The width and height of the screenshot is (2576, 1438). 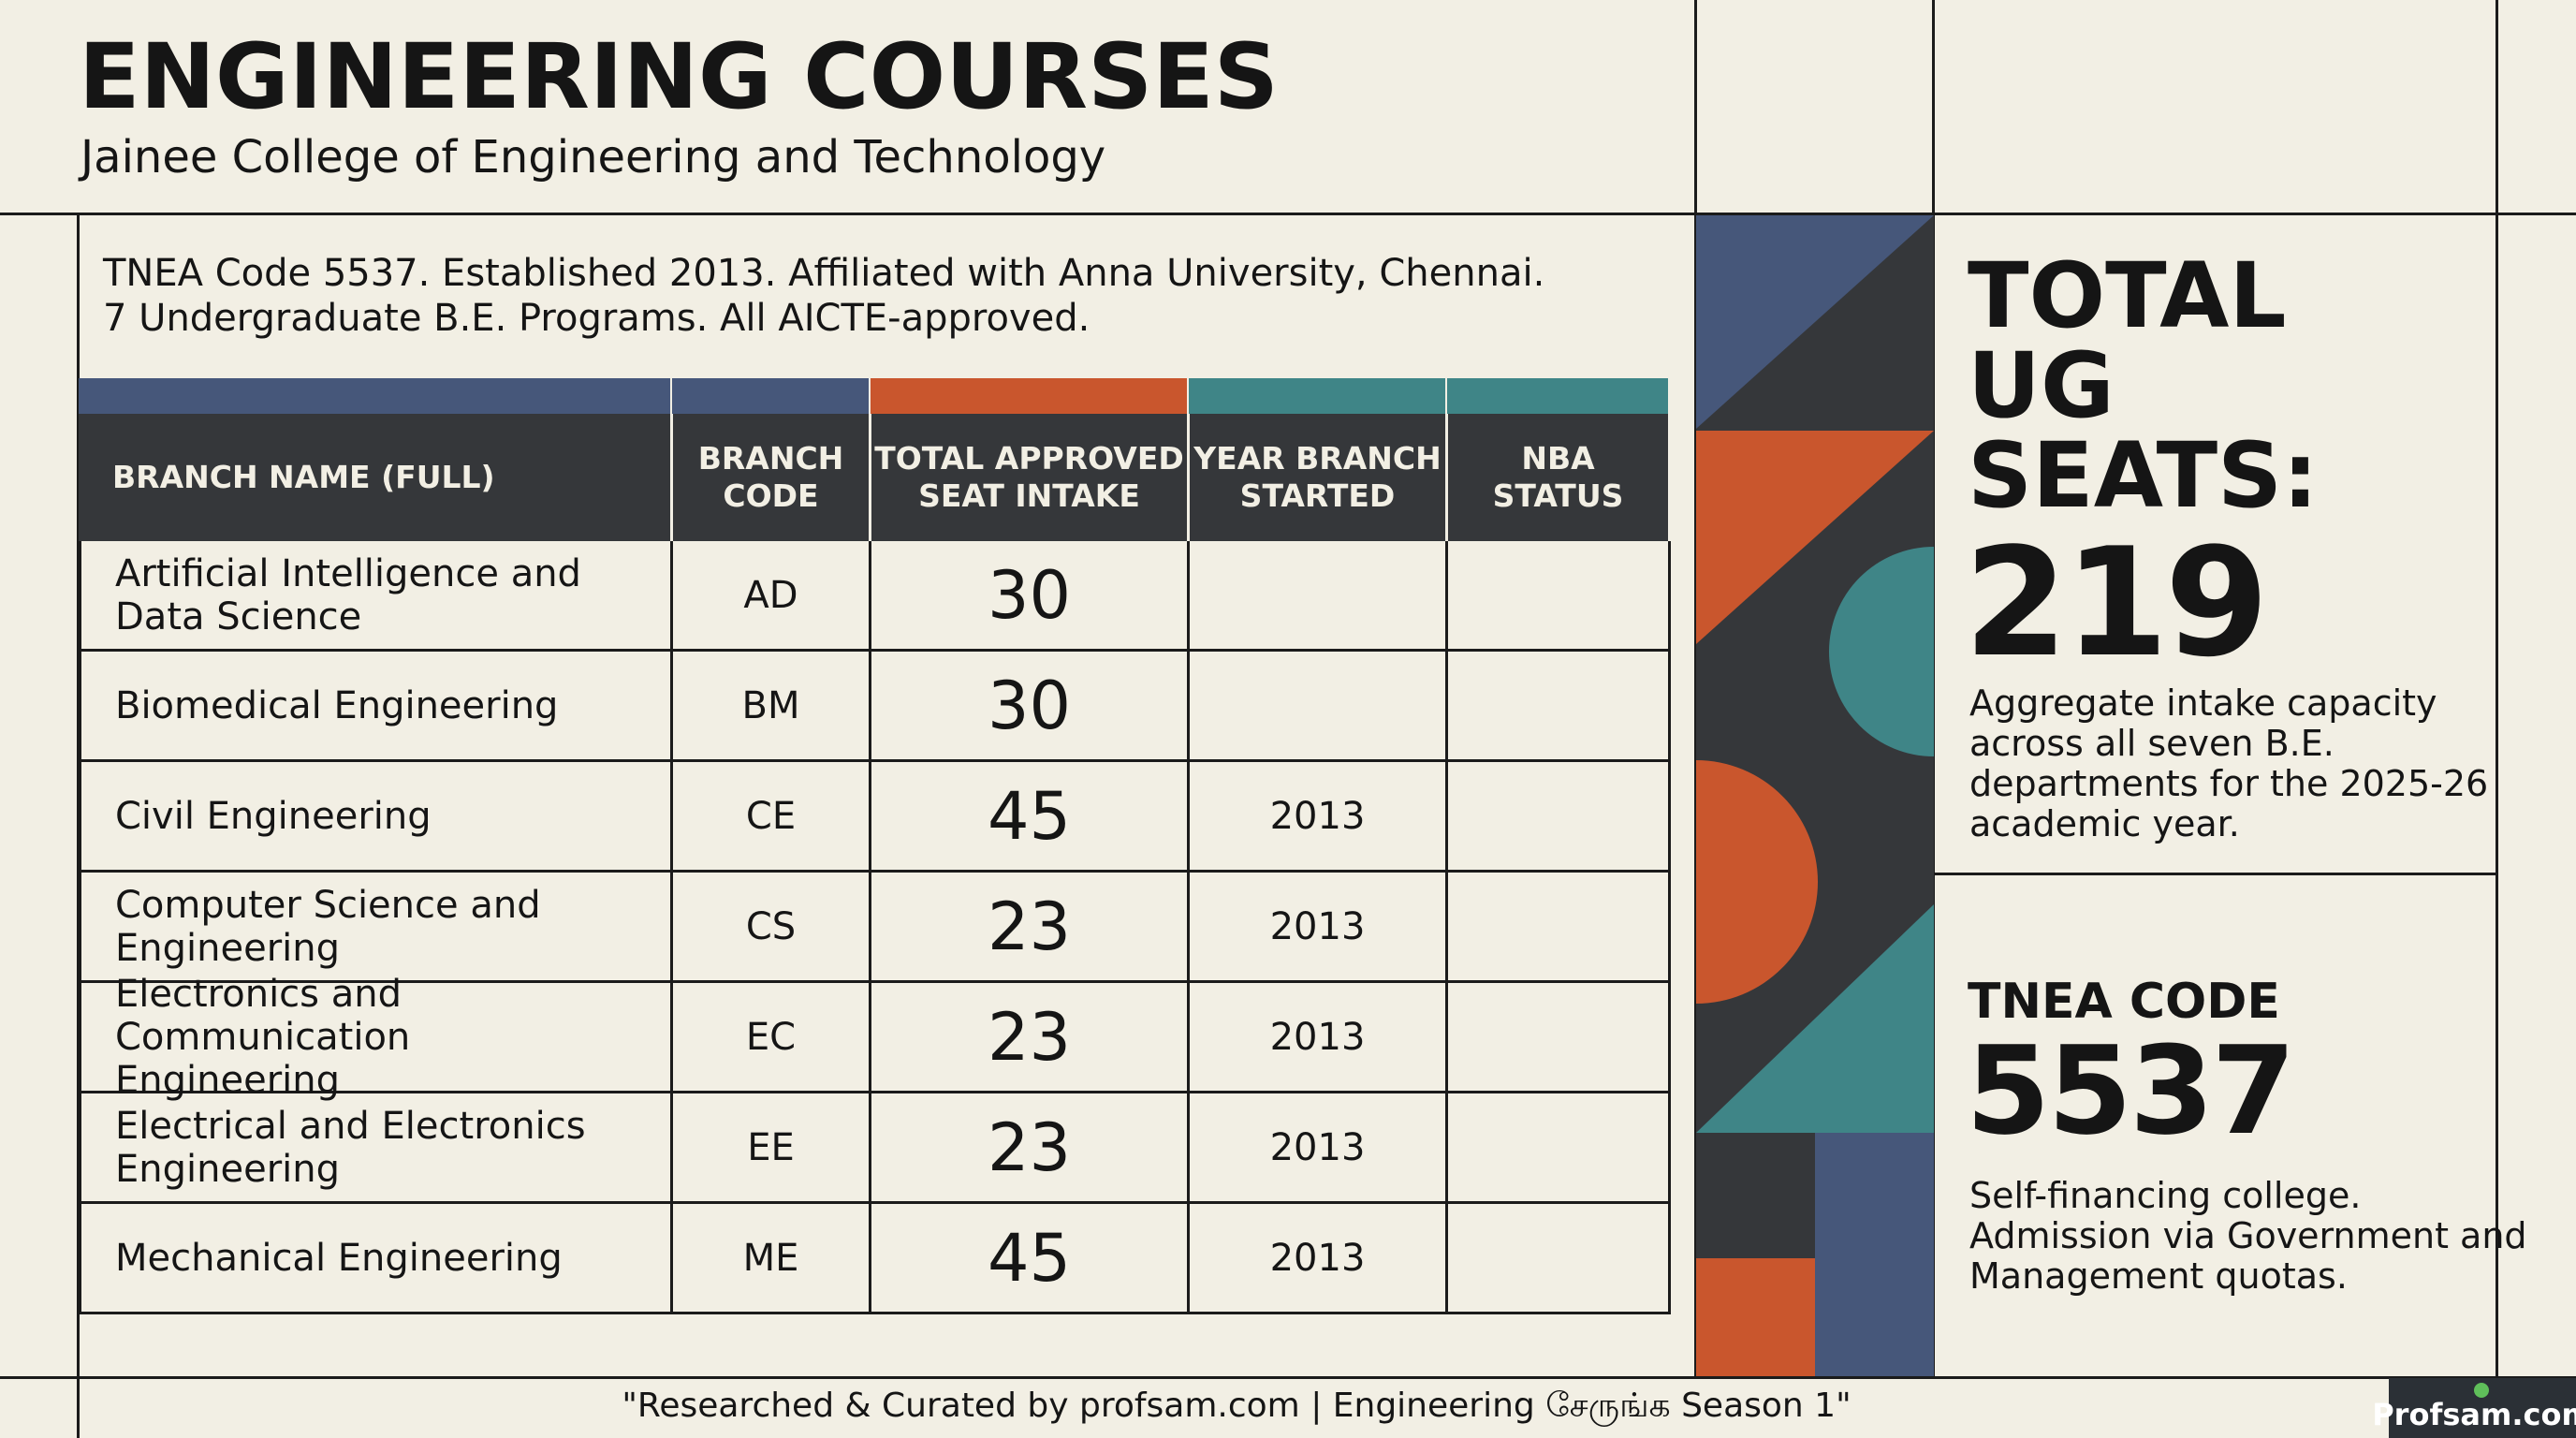 I want to click on branch-code-cell: ME, so click(x=772, y=1259).